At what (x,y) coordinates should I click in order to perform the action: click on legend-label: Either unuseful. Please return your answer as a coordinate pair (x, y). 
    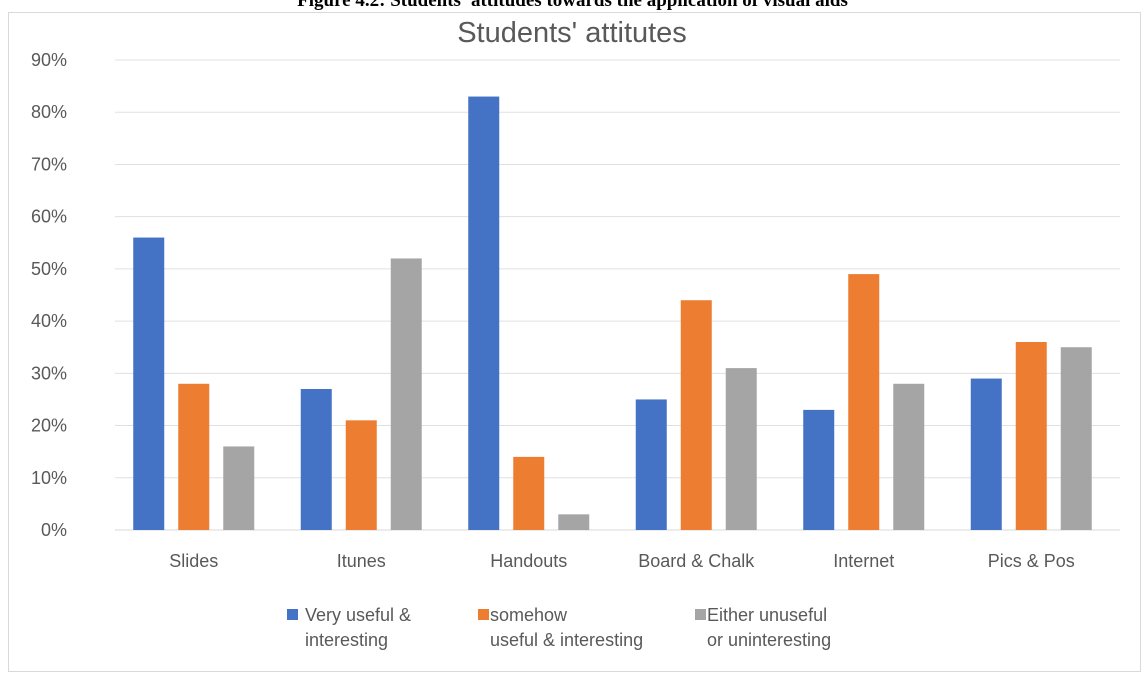
    Looking at the image, I should click on (767, 615).